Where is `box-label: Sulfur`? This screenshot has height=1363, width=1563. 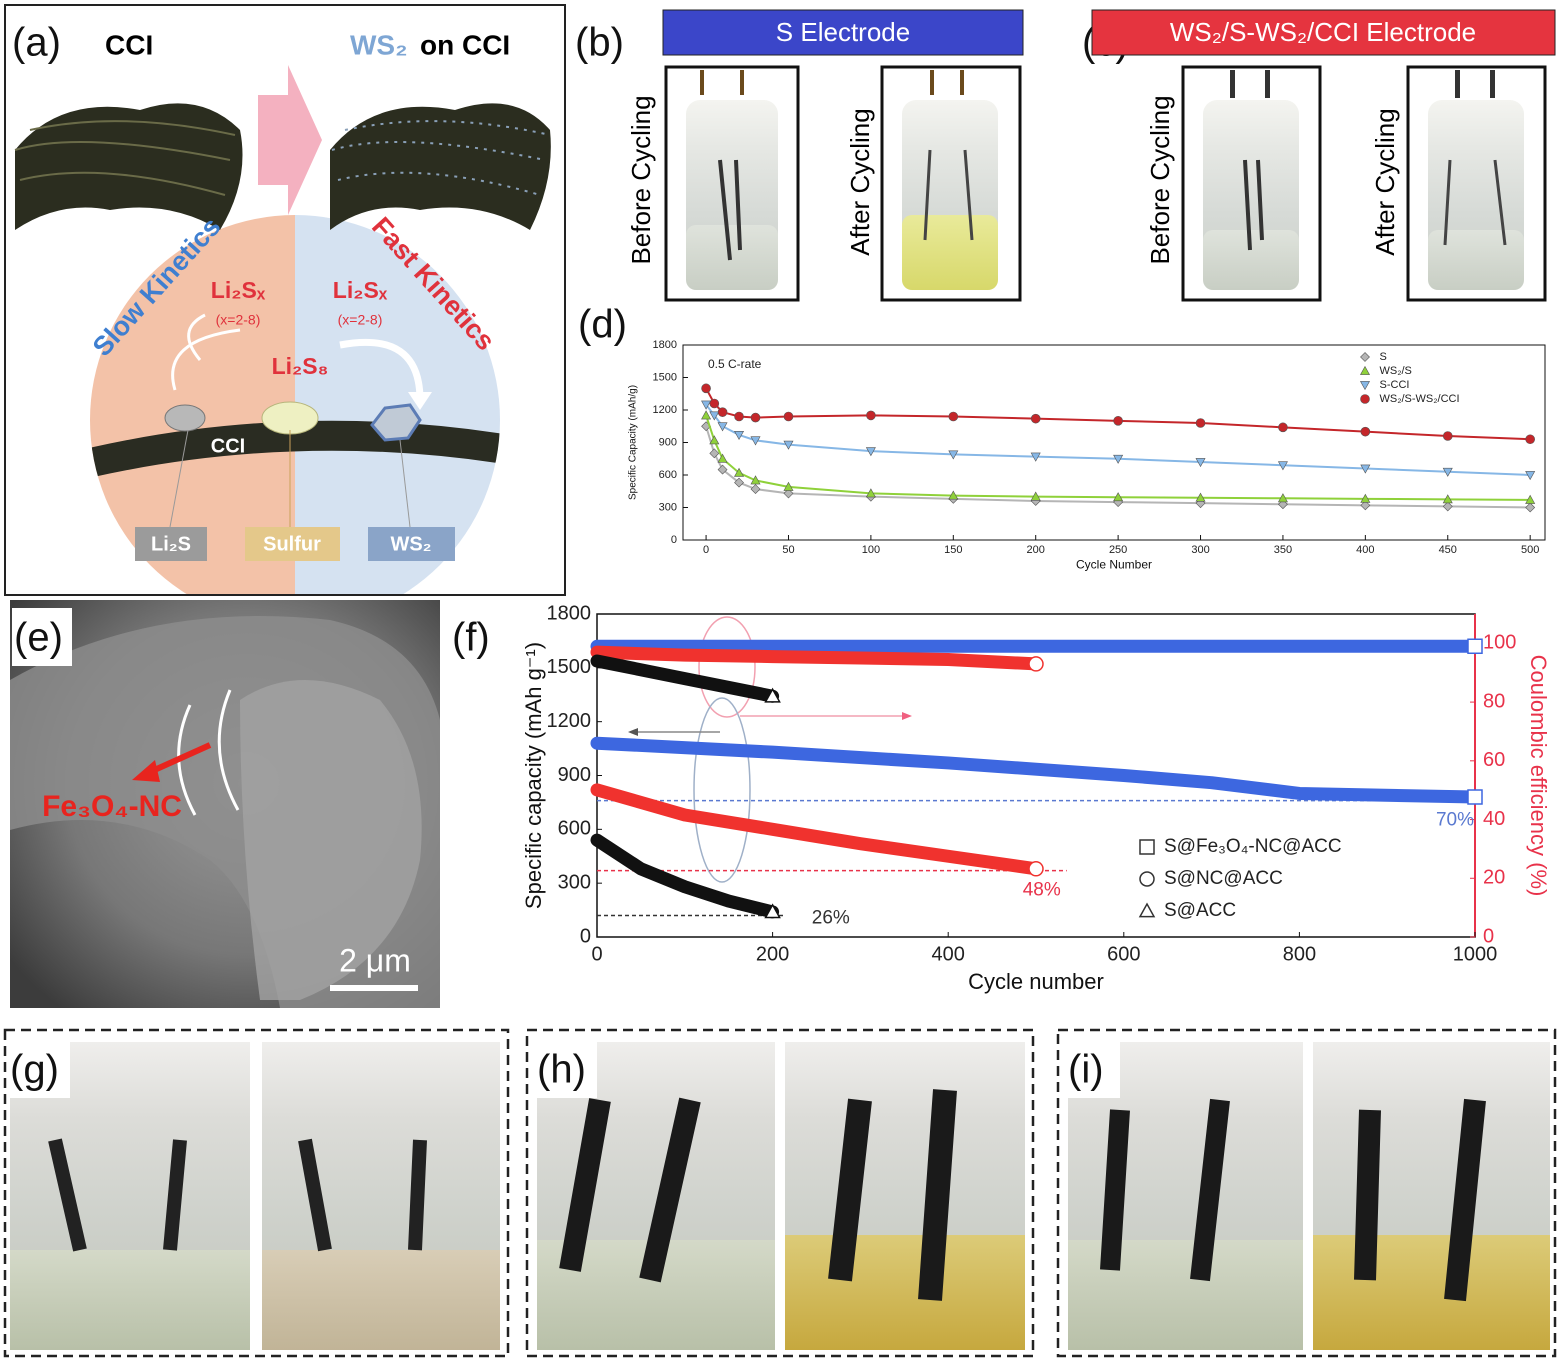 box-label: Sulfur is located at coordinates (292, 544).